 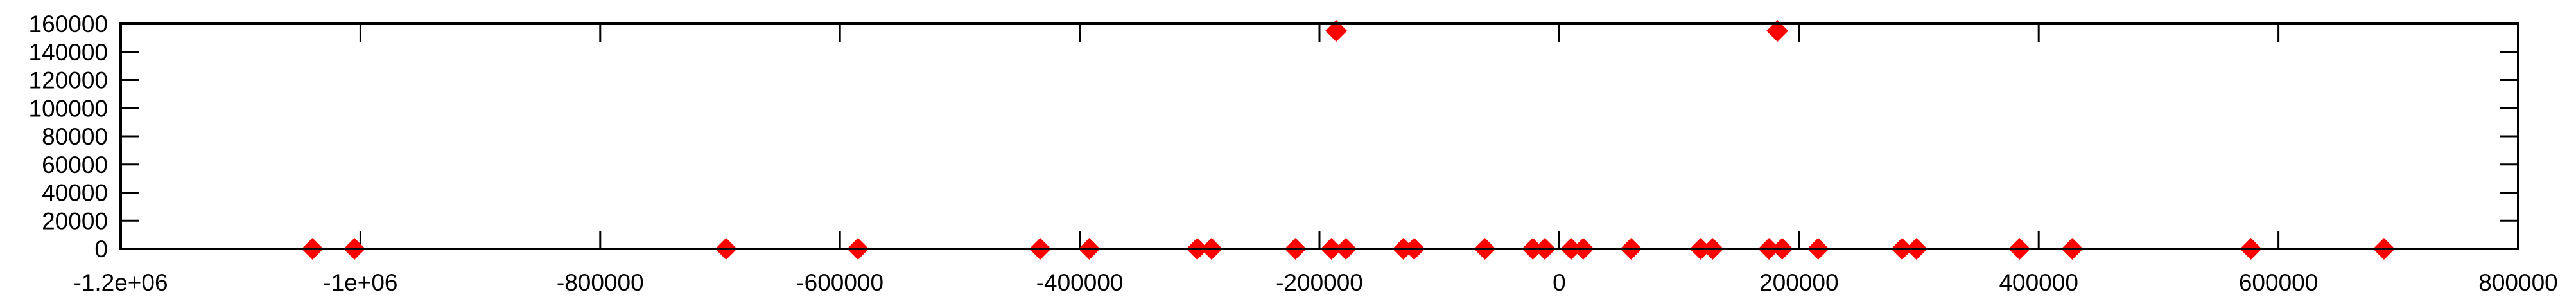 I want to click on x-tick-label: -800000, so click(x=600, y=283).